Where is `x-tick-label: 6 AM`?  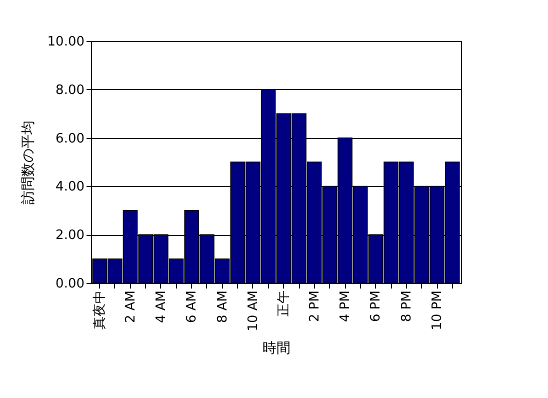 x-tick-label: 6 AM is located at coordinates (192, 307).